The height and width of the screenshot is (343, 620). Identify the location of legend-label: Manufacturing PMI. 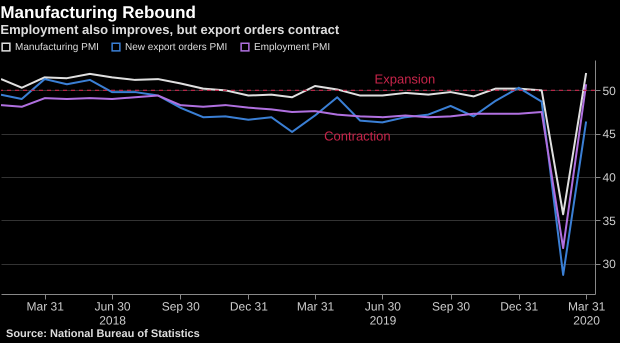
(57, 48).